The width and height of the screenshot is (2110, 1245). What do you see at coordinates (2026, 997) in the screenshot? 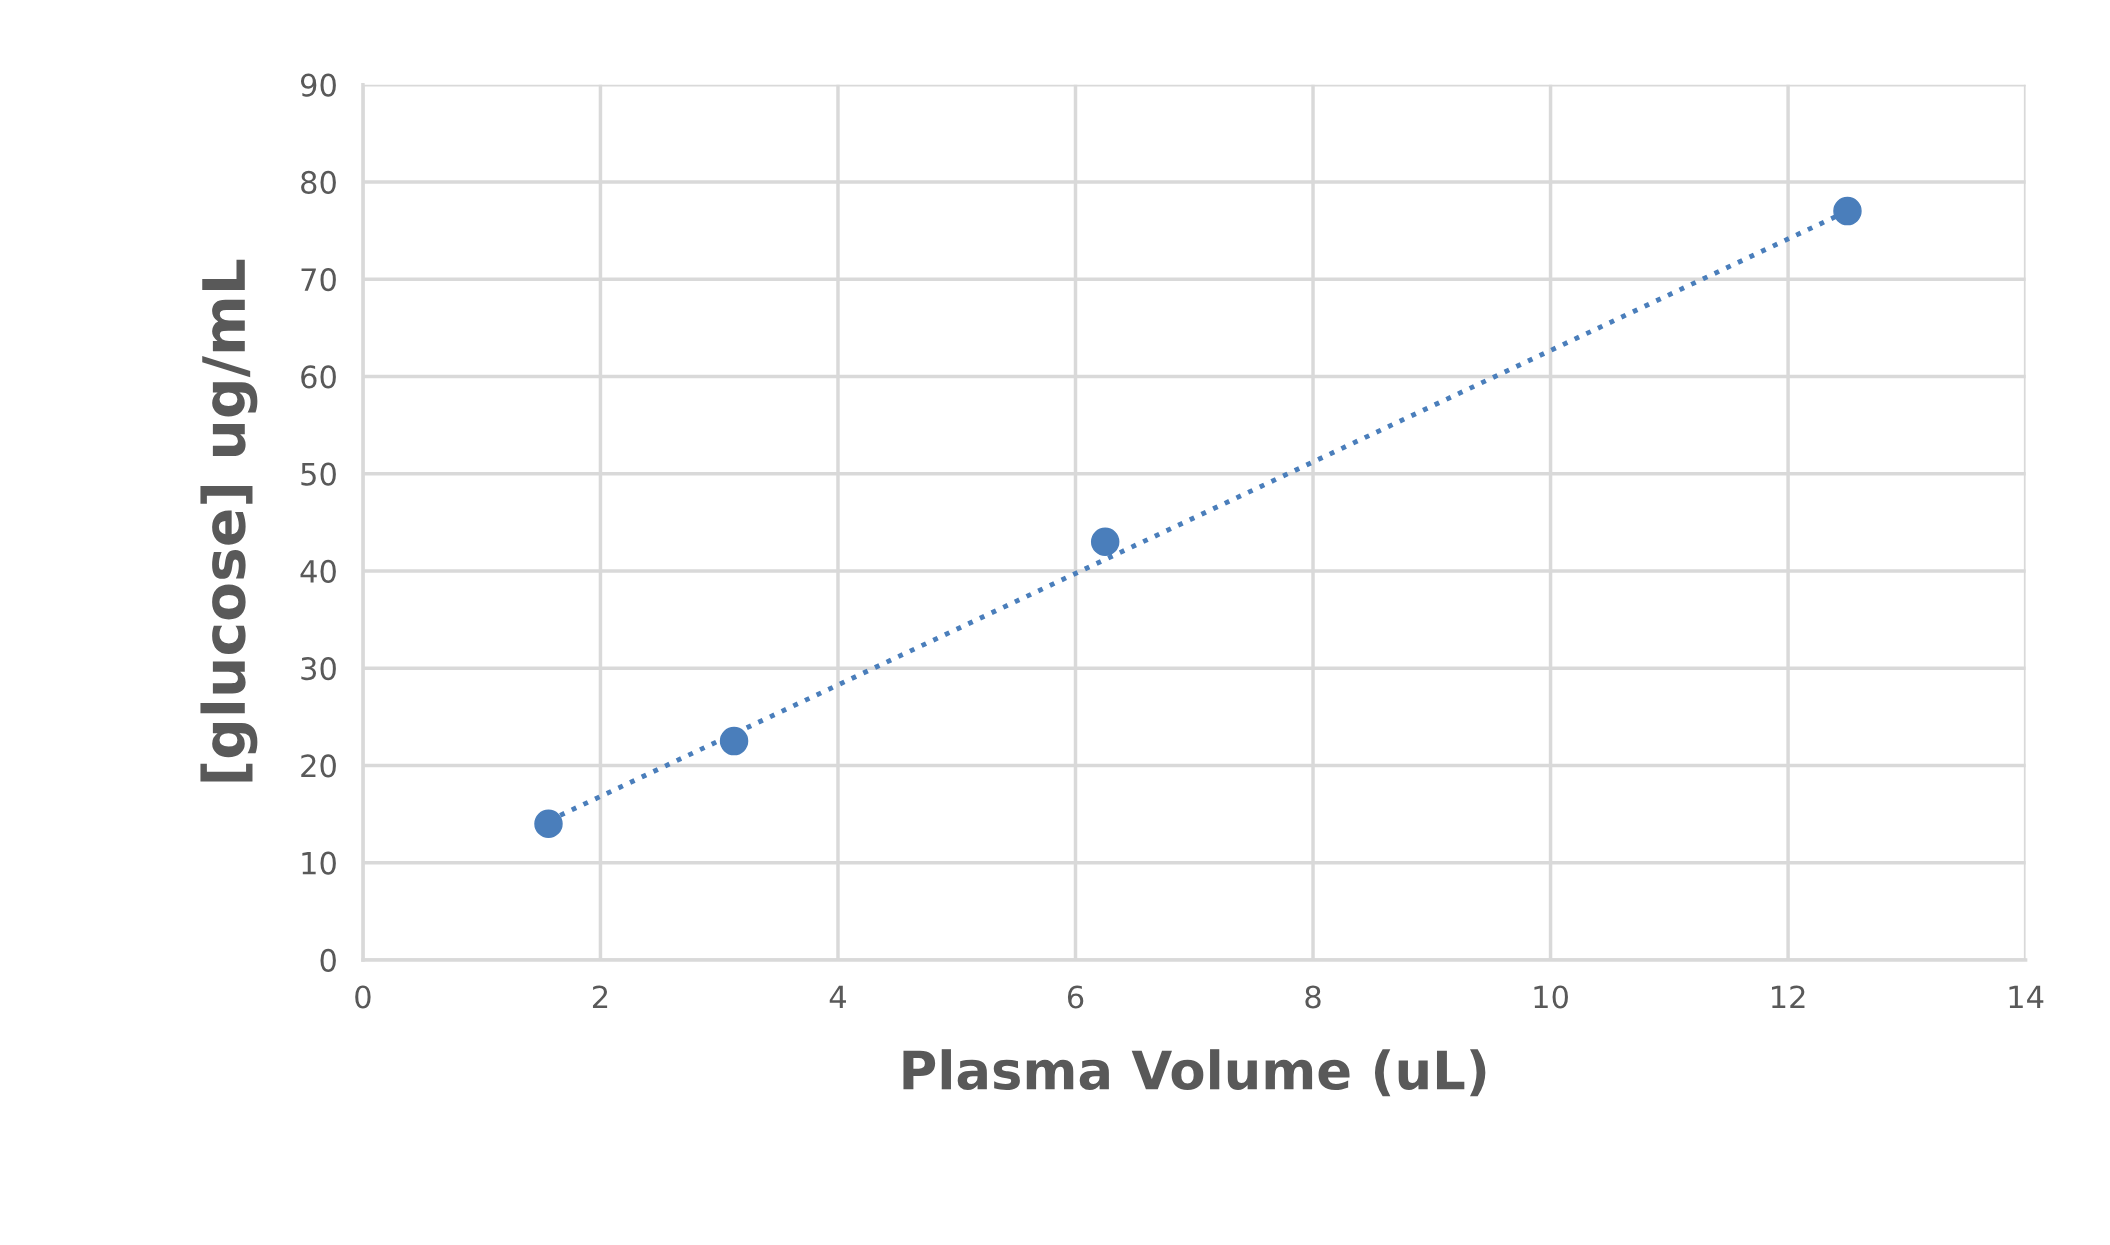
I see `x-tick-label: 14` at bounding box center [2026, 997].